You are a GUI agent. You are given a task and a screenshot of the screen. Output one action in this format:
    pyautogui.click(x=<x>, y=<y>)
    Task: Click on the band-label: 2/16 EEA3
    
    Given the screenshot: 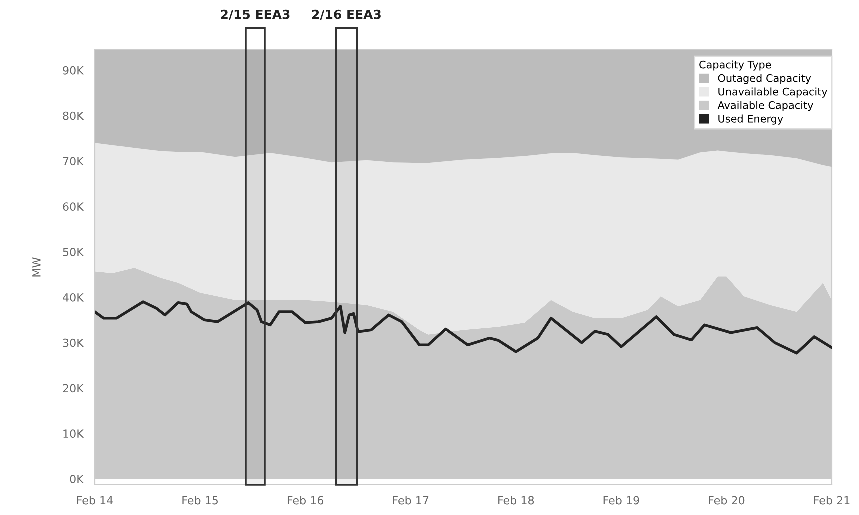 What is the action you would take?
    pyautogui.click(x=346, y=15)
    